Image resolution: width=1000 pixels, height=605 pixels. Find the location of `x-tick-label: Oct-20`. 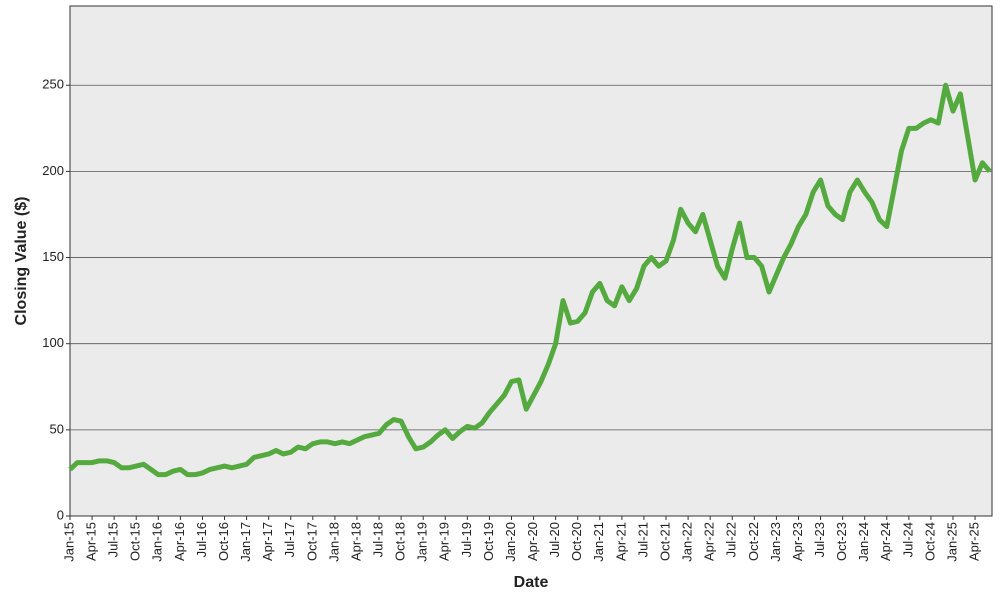

x-tick-label: Oct-20 is located at coordinates (576, 541).